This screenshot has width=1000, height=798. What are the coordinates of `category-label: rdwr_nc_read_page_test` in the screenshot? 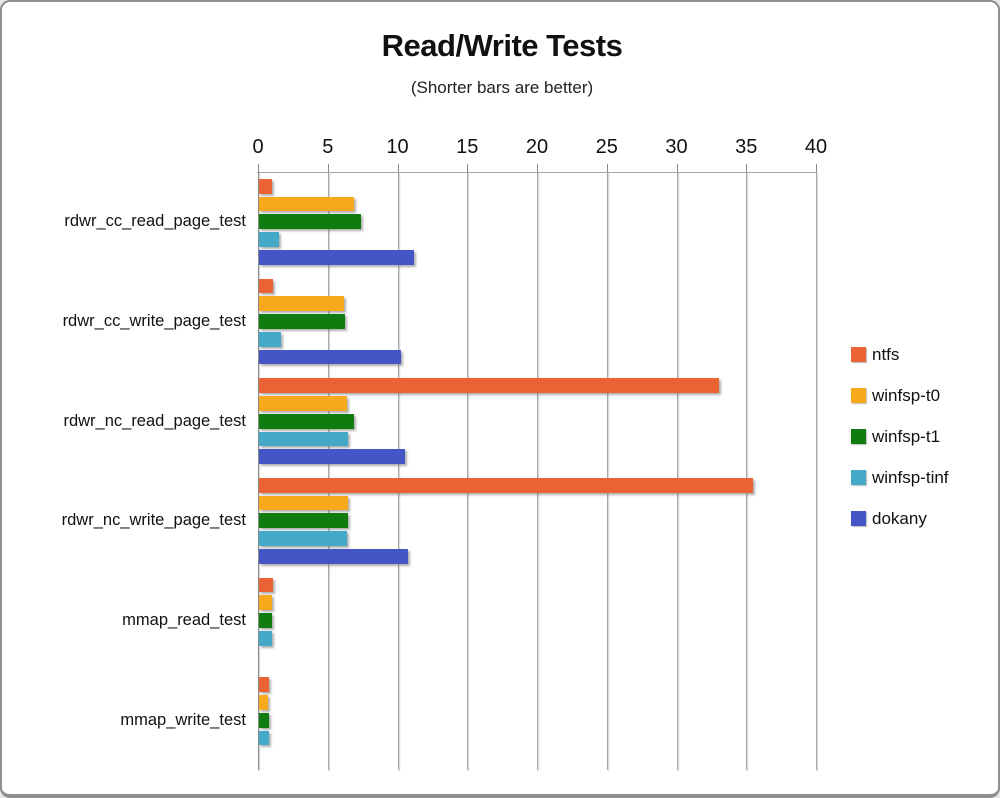 It's located at (154, 420).